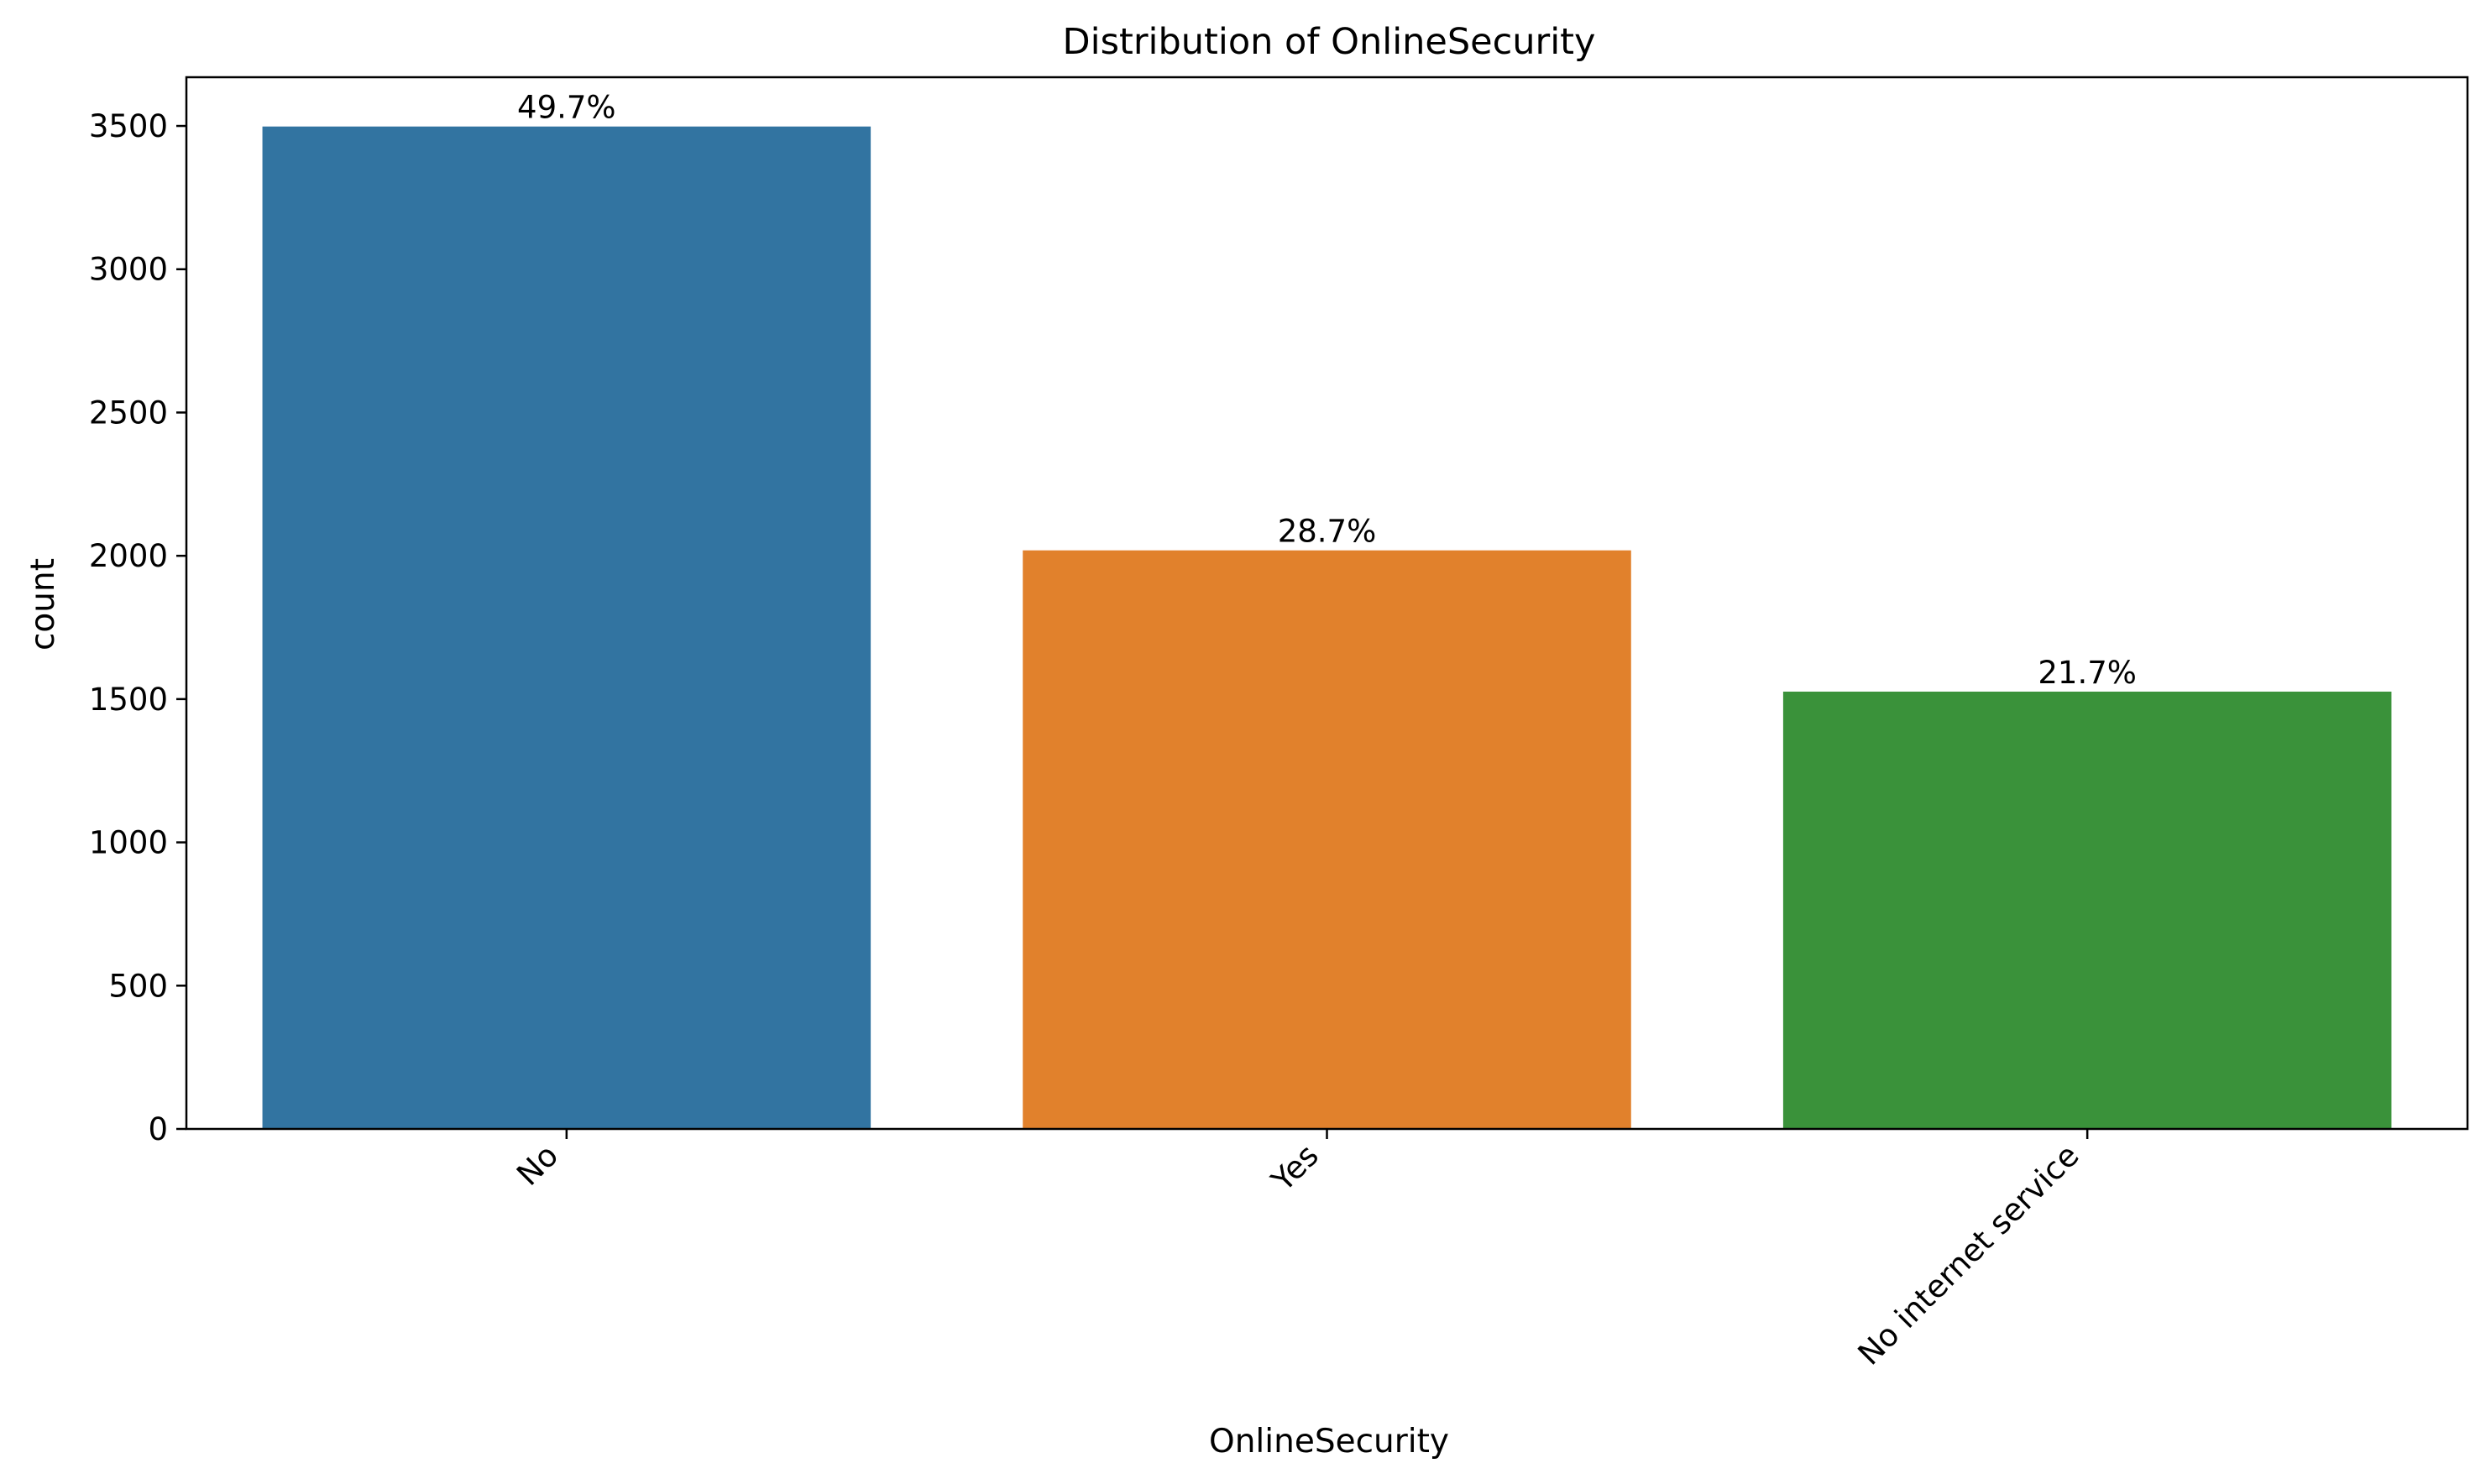  I want to click on y-tick-label: 1000, so click(128, 843).